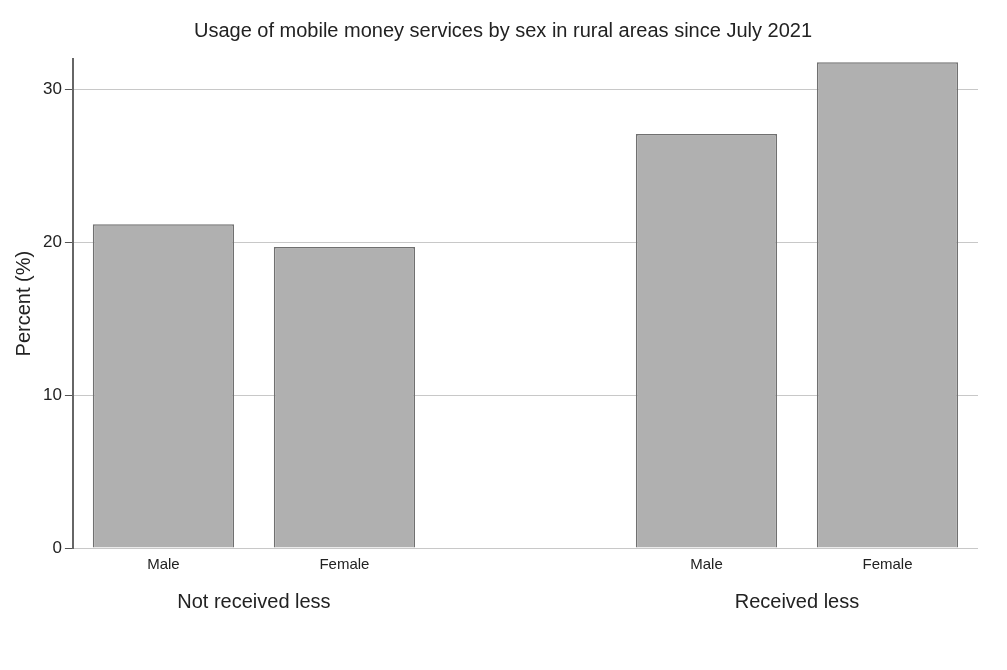 This screenshot has height=670, width=1007. I want to click on y-tick-label: 20, so click(52, 242).